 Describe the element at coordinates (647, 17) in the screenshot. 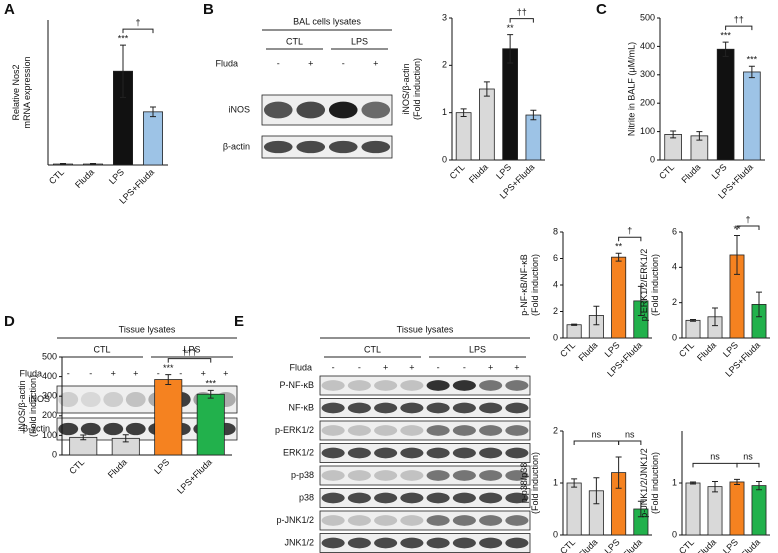

I see `y-tick-label: 500` at that location.